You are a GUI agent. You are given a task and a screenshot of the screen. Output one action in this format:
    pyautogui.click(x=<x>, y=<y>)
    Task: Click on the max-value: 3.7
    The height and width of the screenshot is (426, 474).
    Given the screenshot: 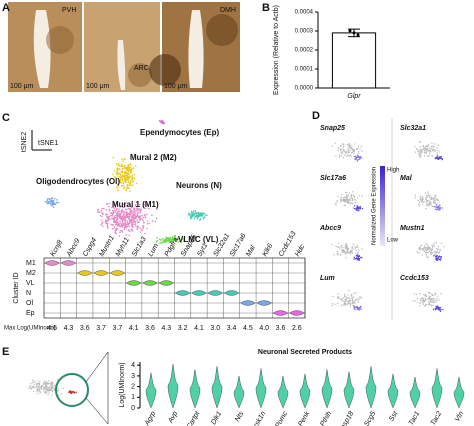 What is the action you would take?
    pyautogui.click(x=118, y=328)
    